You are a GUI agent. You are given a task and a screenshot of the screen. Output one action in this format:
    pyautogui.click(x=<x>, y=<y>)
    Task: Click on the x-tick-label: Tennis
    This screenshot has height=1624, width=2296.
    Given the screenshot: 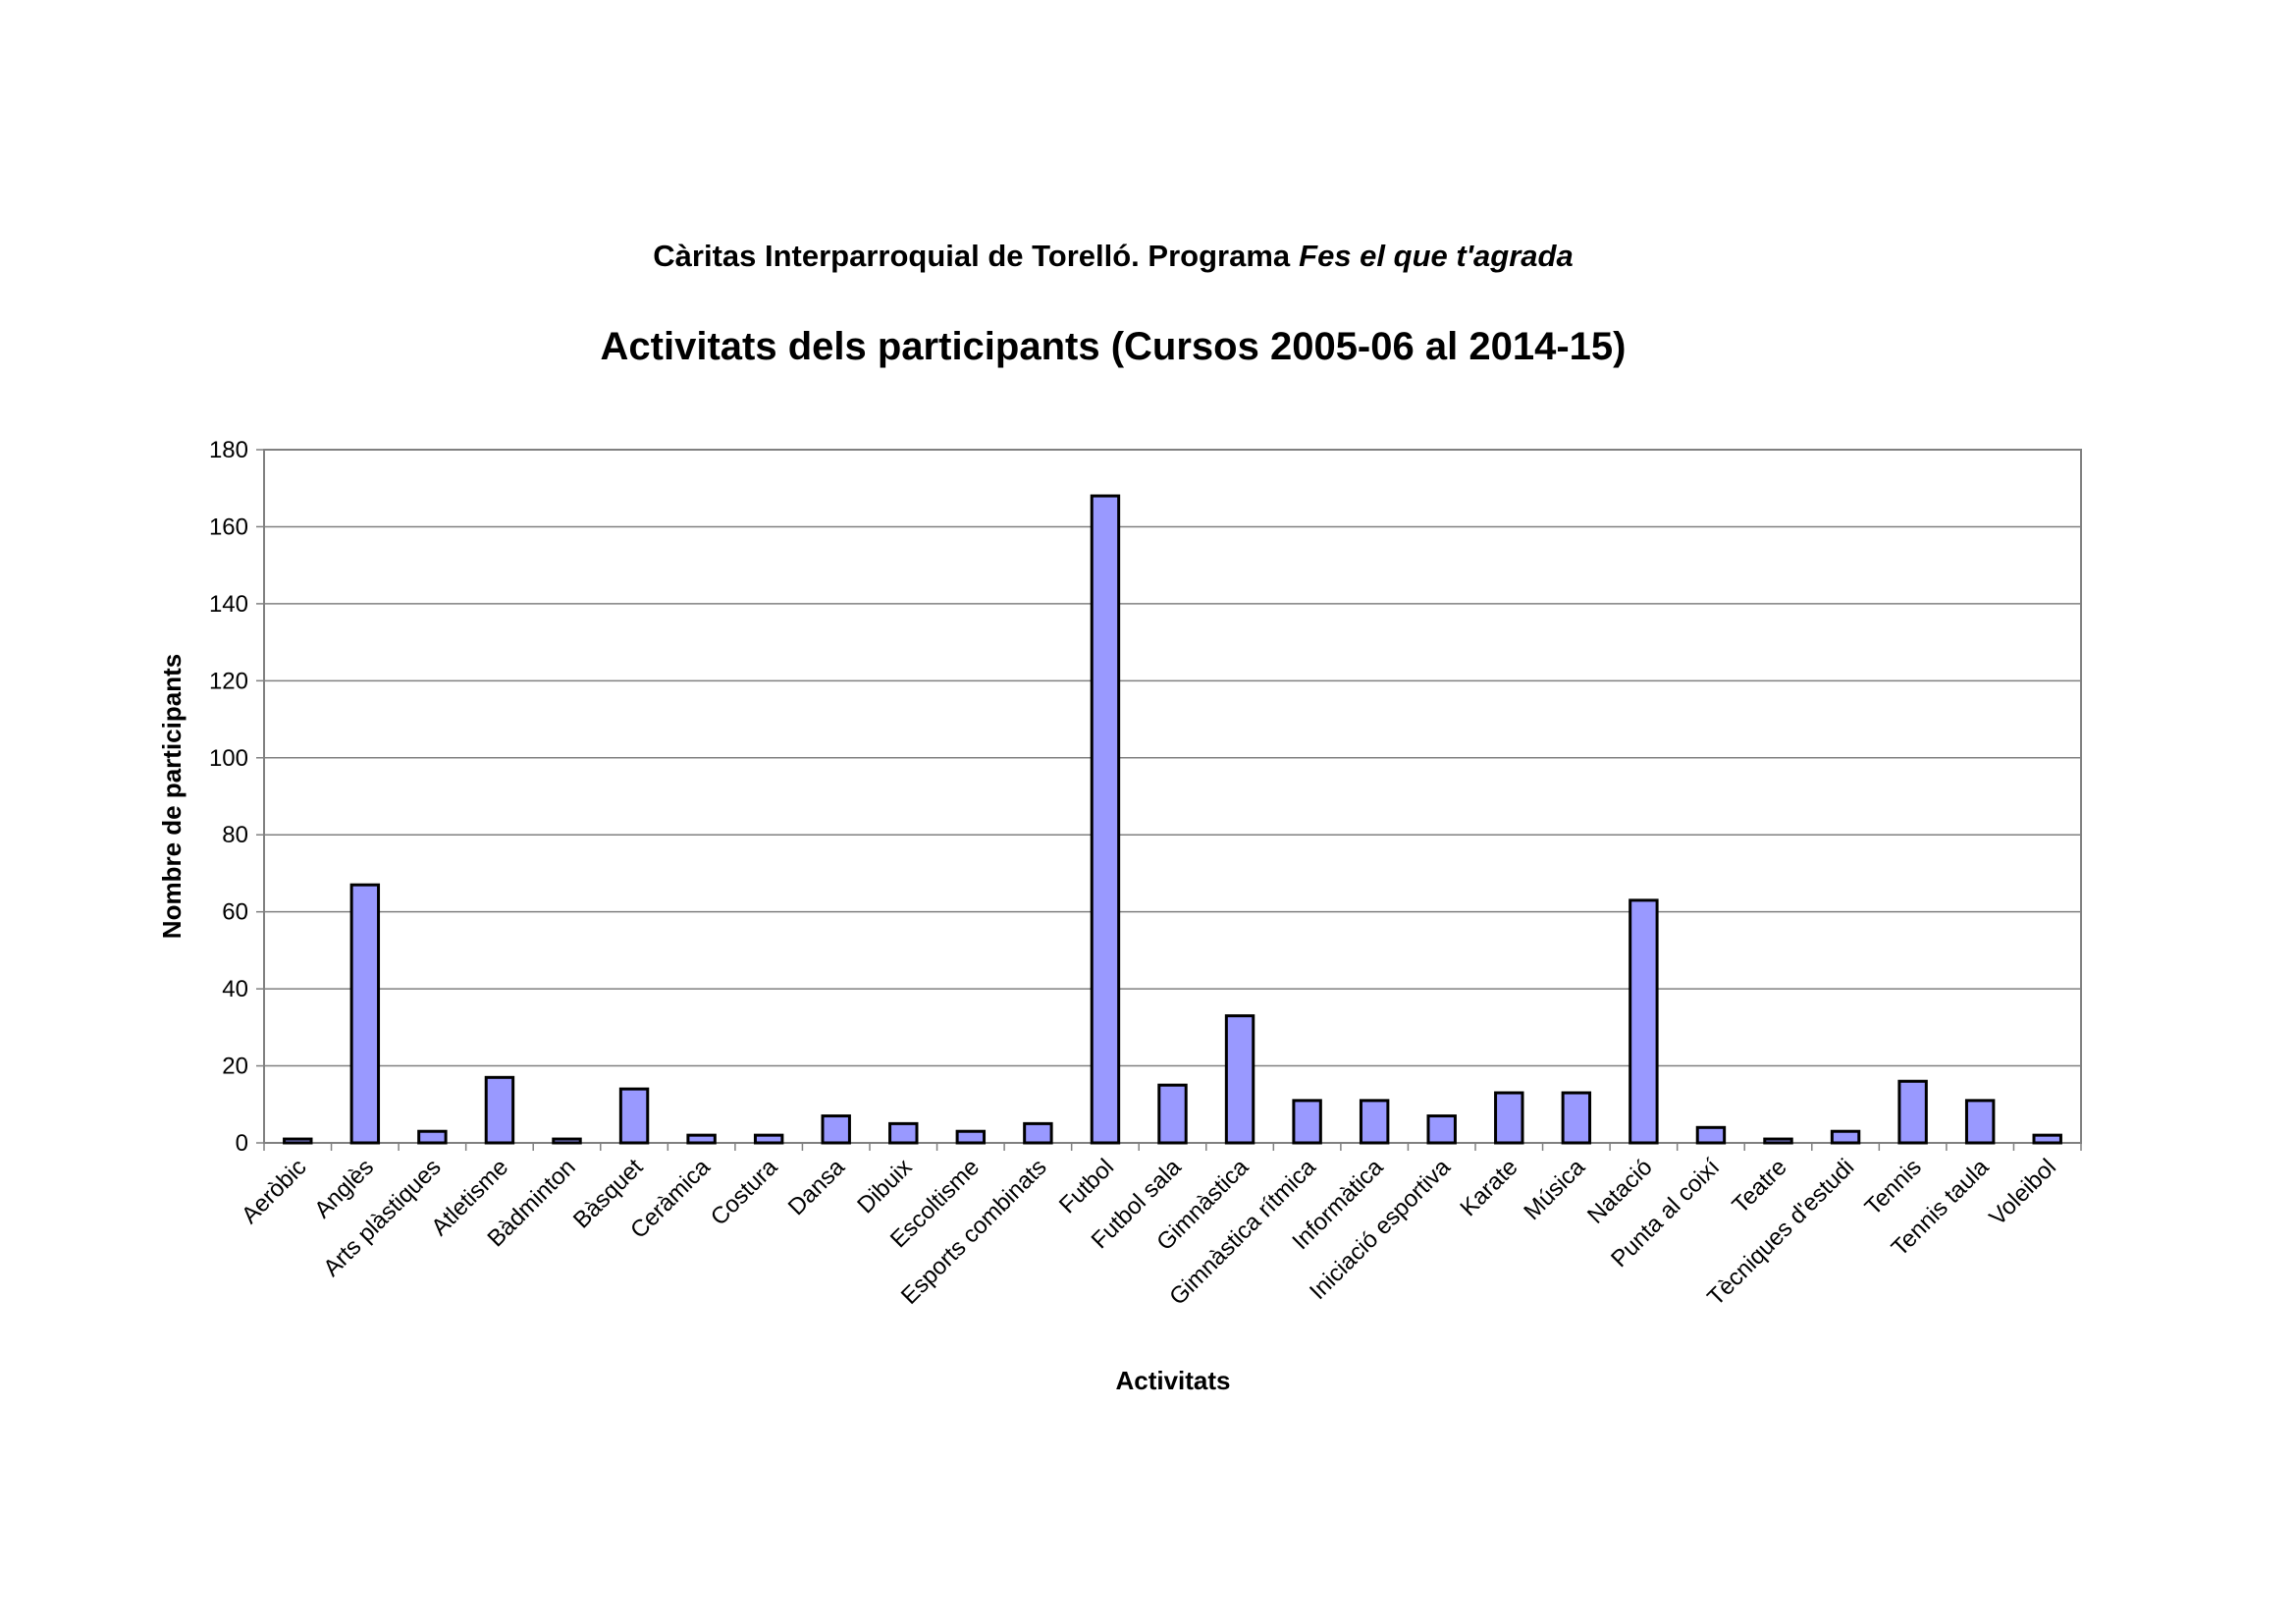 What is the action you would take?
    pyautogui.click(x=1893, y=1187)
    